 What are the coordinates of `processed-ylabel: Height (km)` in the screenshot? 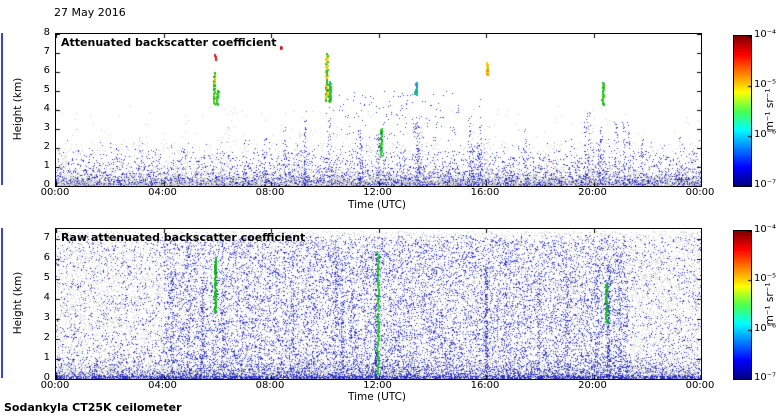 It's located at (17, 109).